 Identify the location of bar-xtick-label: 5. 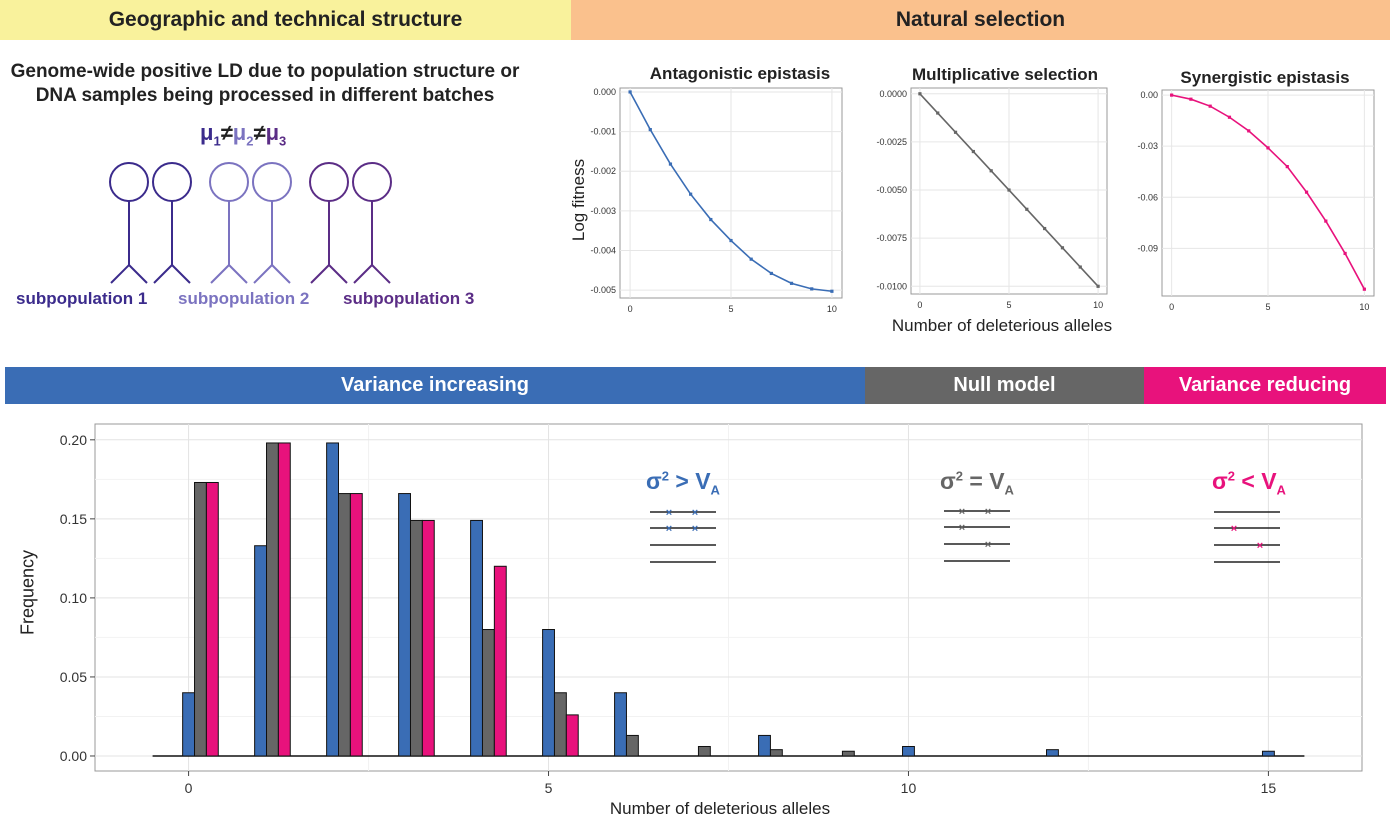
(549, 788).